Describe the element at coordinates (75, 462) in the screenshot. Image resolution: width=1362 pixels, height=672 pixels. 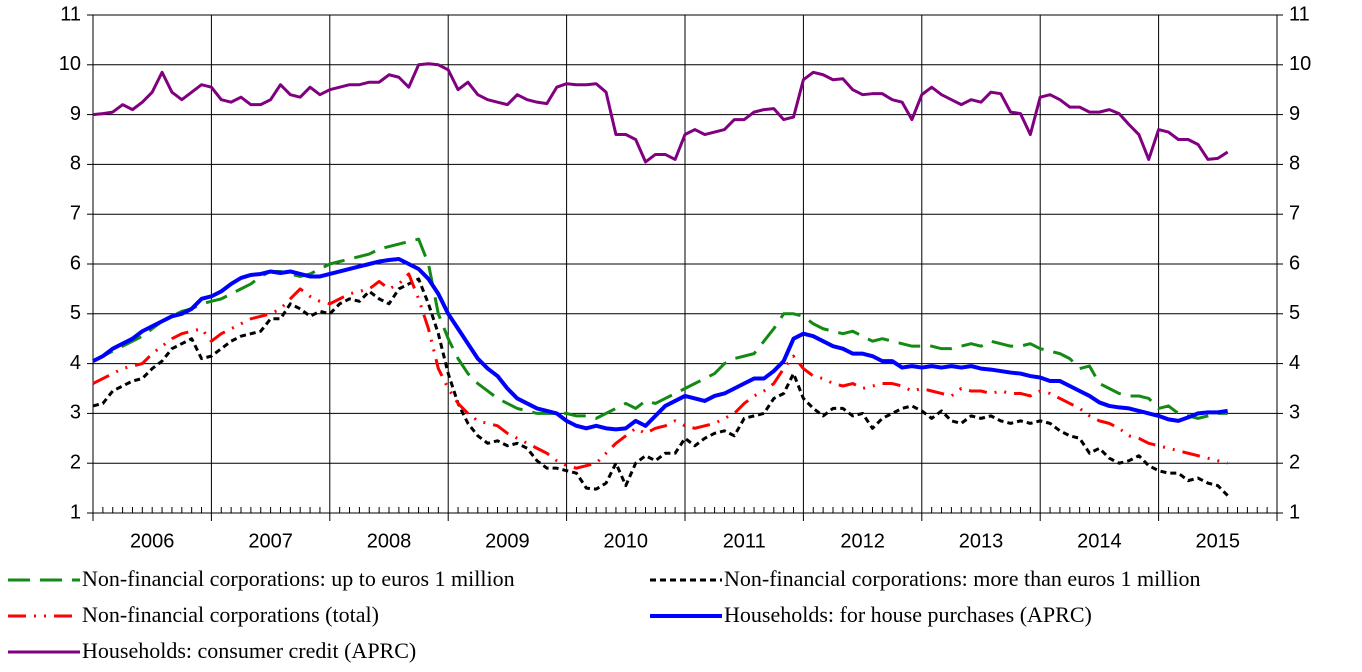
I see `y-tick-label: 2` at that location.